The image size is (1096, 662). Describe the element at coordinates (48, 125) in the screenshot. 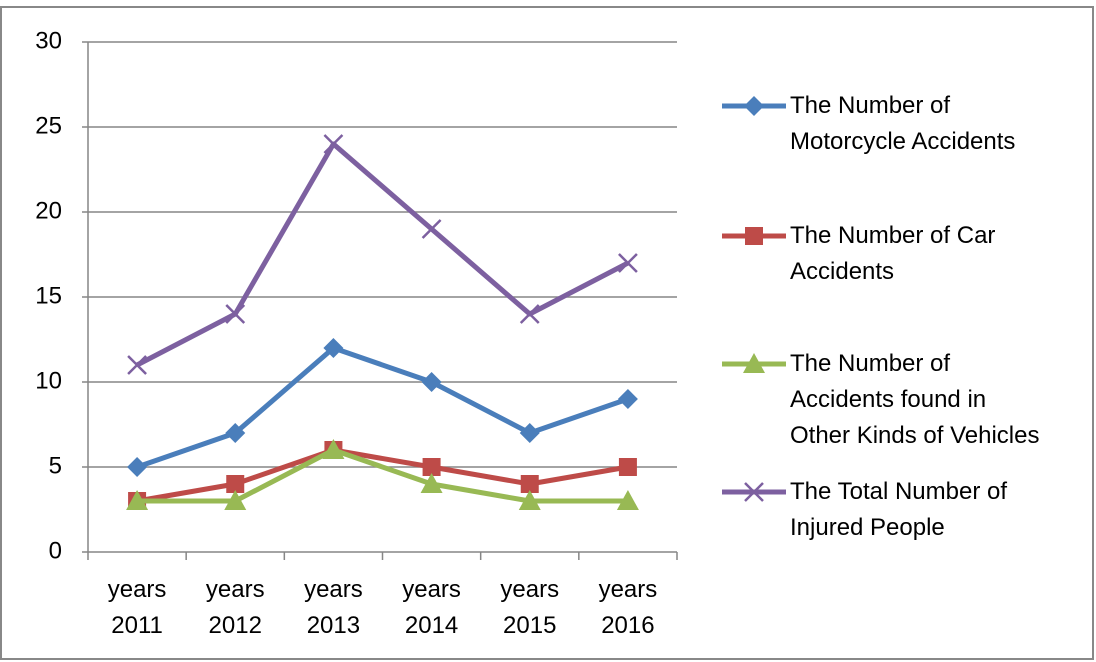

I see `y-tick-label: 25` at that location.